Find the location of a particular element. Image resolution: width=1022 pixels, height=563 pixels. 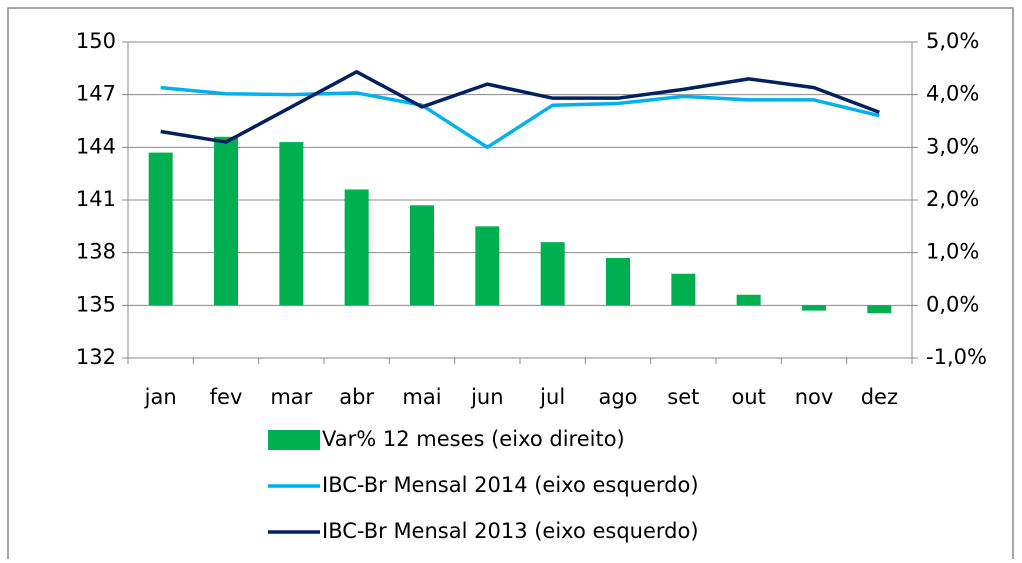

x-tick-label: mai is located at coordinates (421, 397).